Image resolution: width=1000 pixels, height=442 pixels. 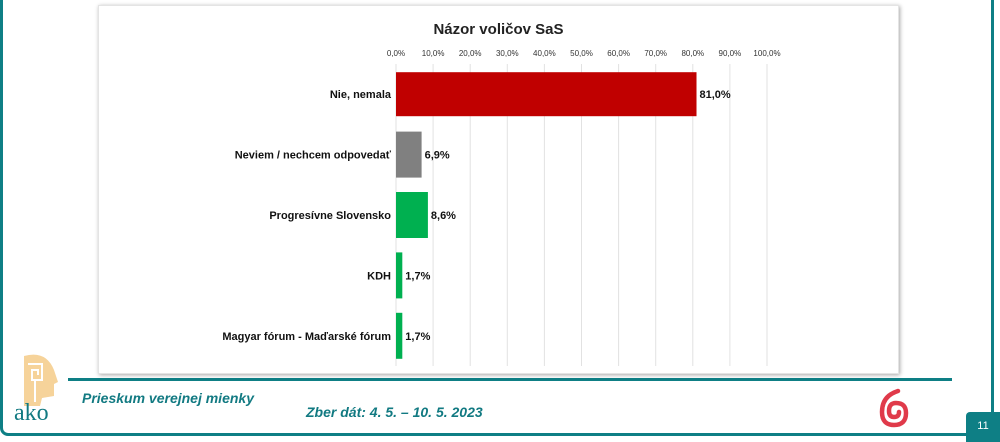 I want to click on tick-label: 30,0%, so click(x=507, y=53).